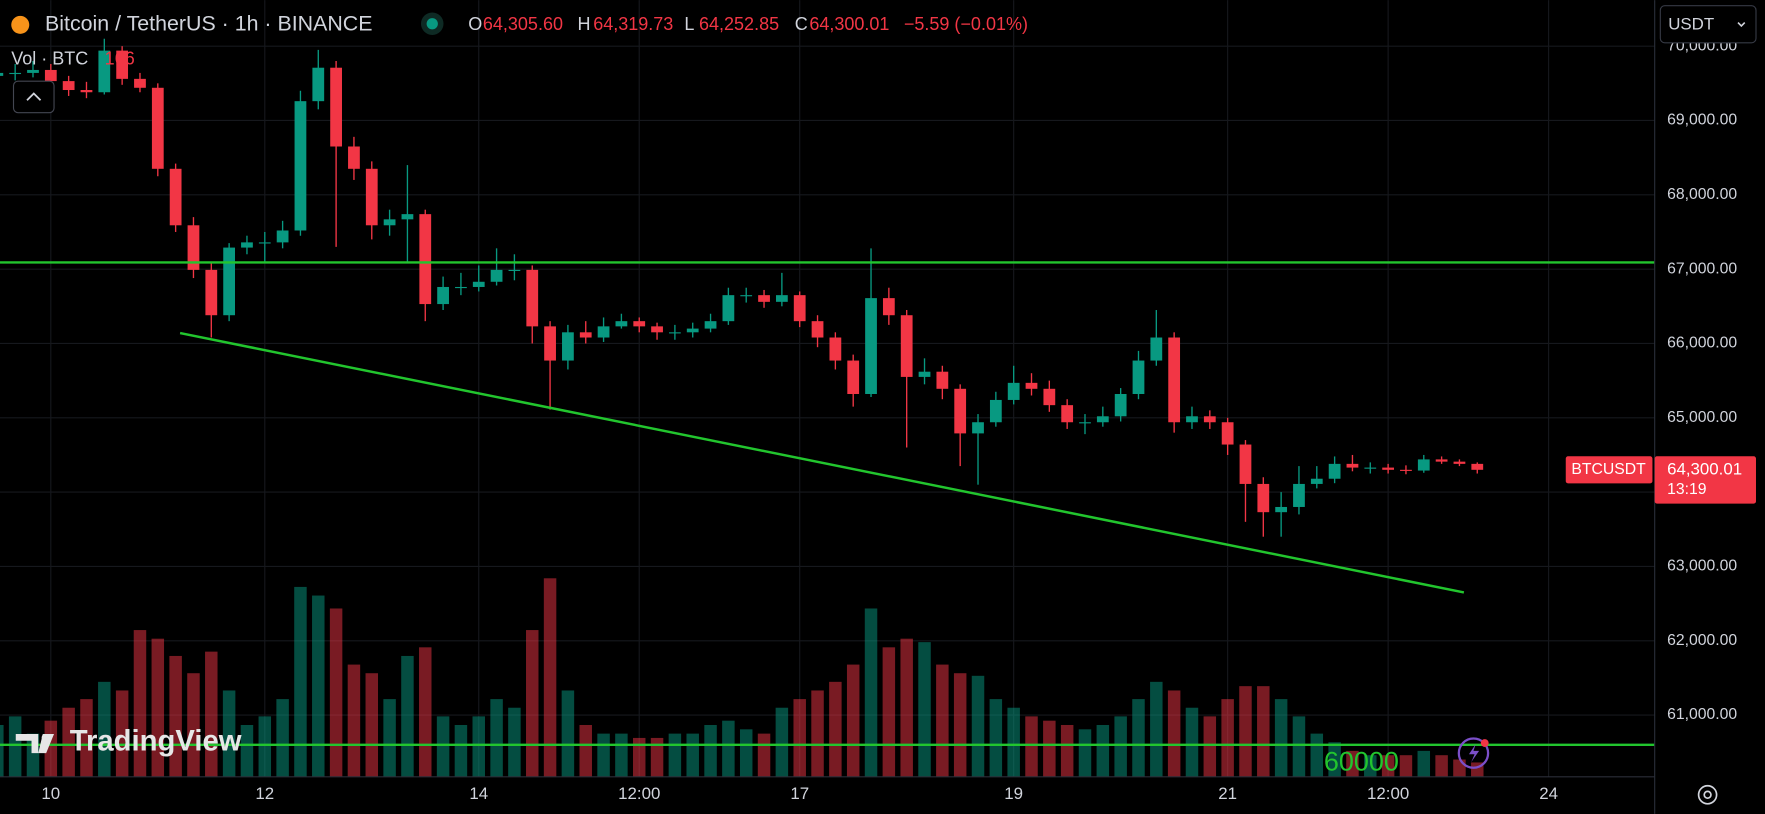 This screenshot has width=1765, height=814. What do you see at coordinates (45, 737) in the screenshot?
I see `watermark-logo-dot` at bounding box center [45, 737].